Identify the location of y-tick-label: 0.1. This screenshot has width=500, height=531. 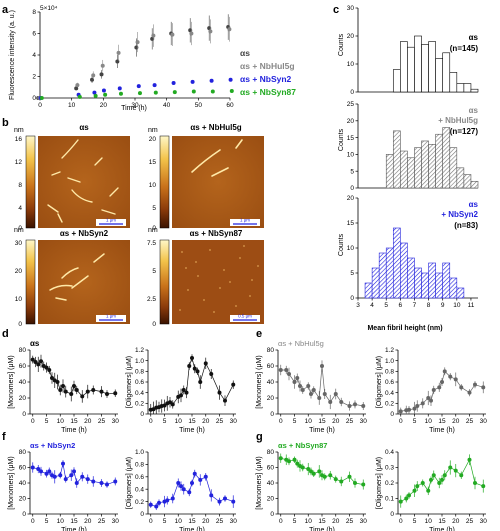
(389, 499).